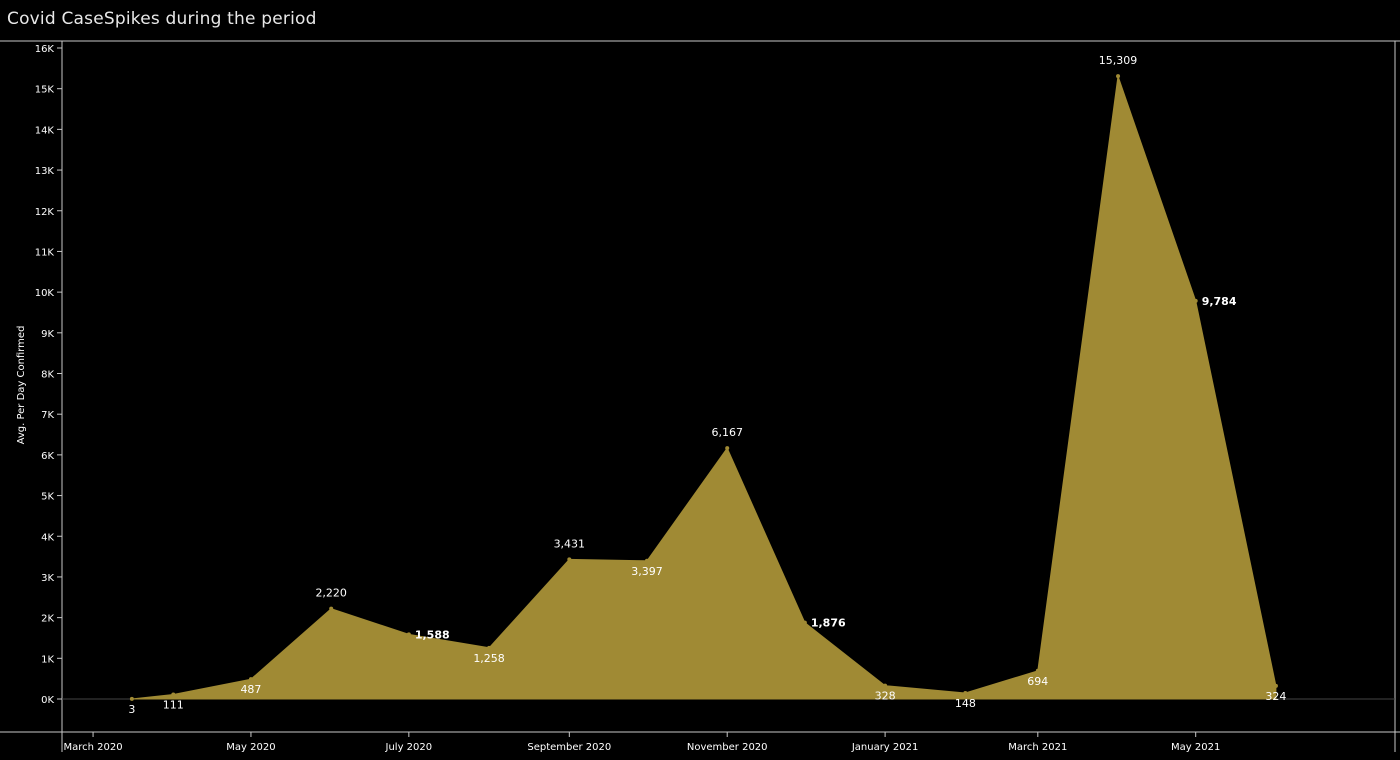  What do you see at coordinates (570, 543) in the screenshot?
I see `data-label: 3,431` at bounding box center [570, 543].